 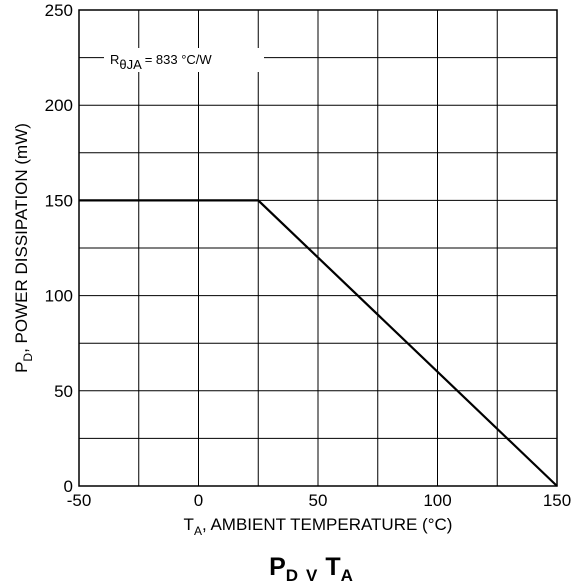 I want to click on x-tick-label: 50, so click(x=318, y=500).